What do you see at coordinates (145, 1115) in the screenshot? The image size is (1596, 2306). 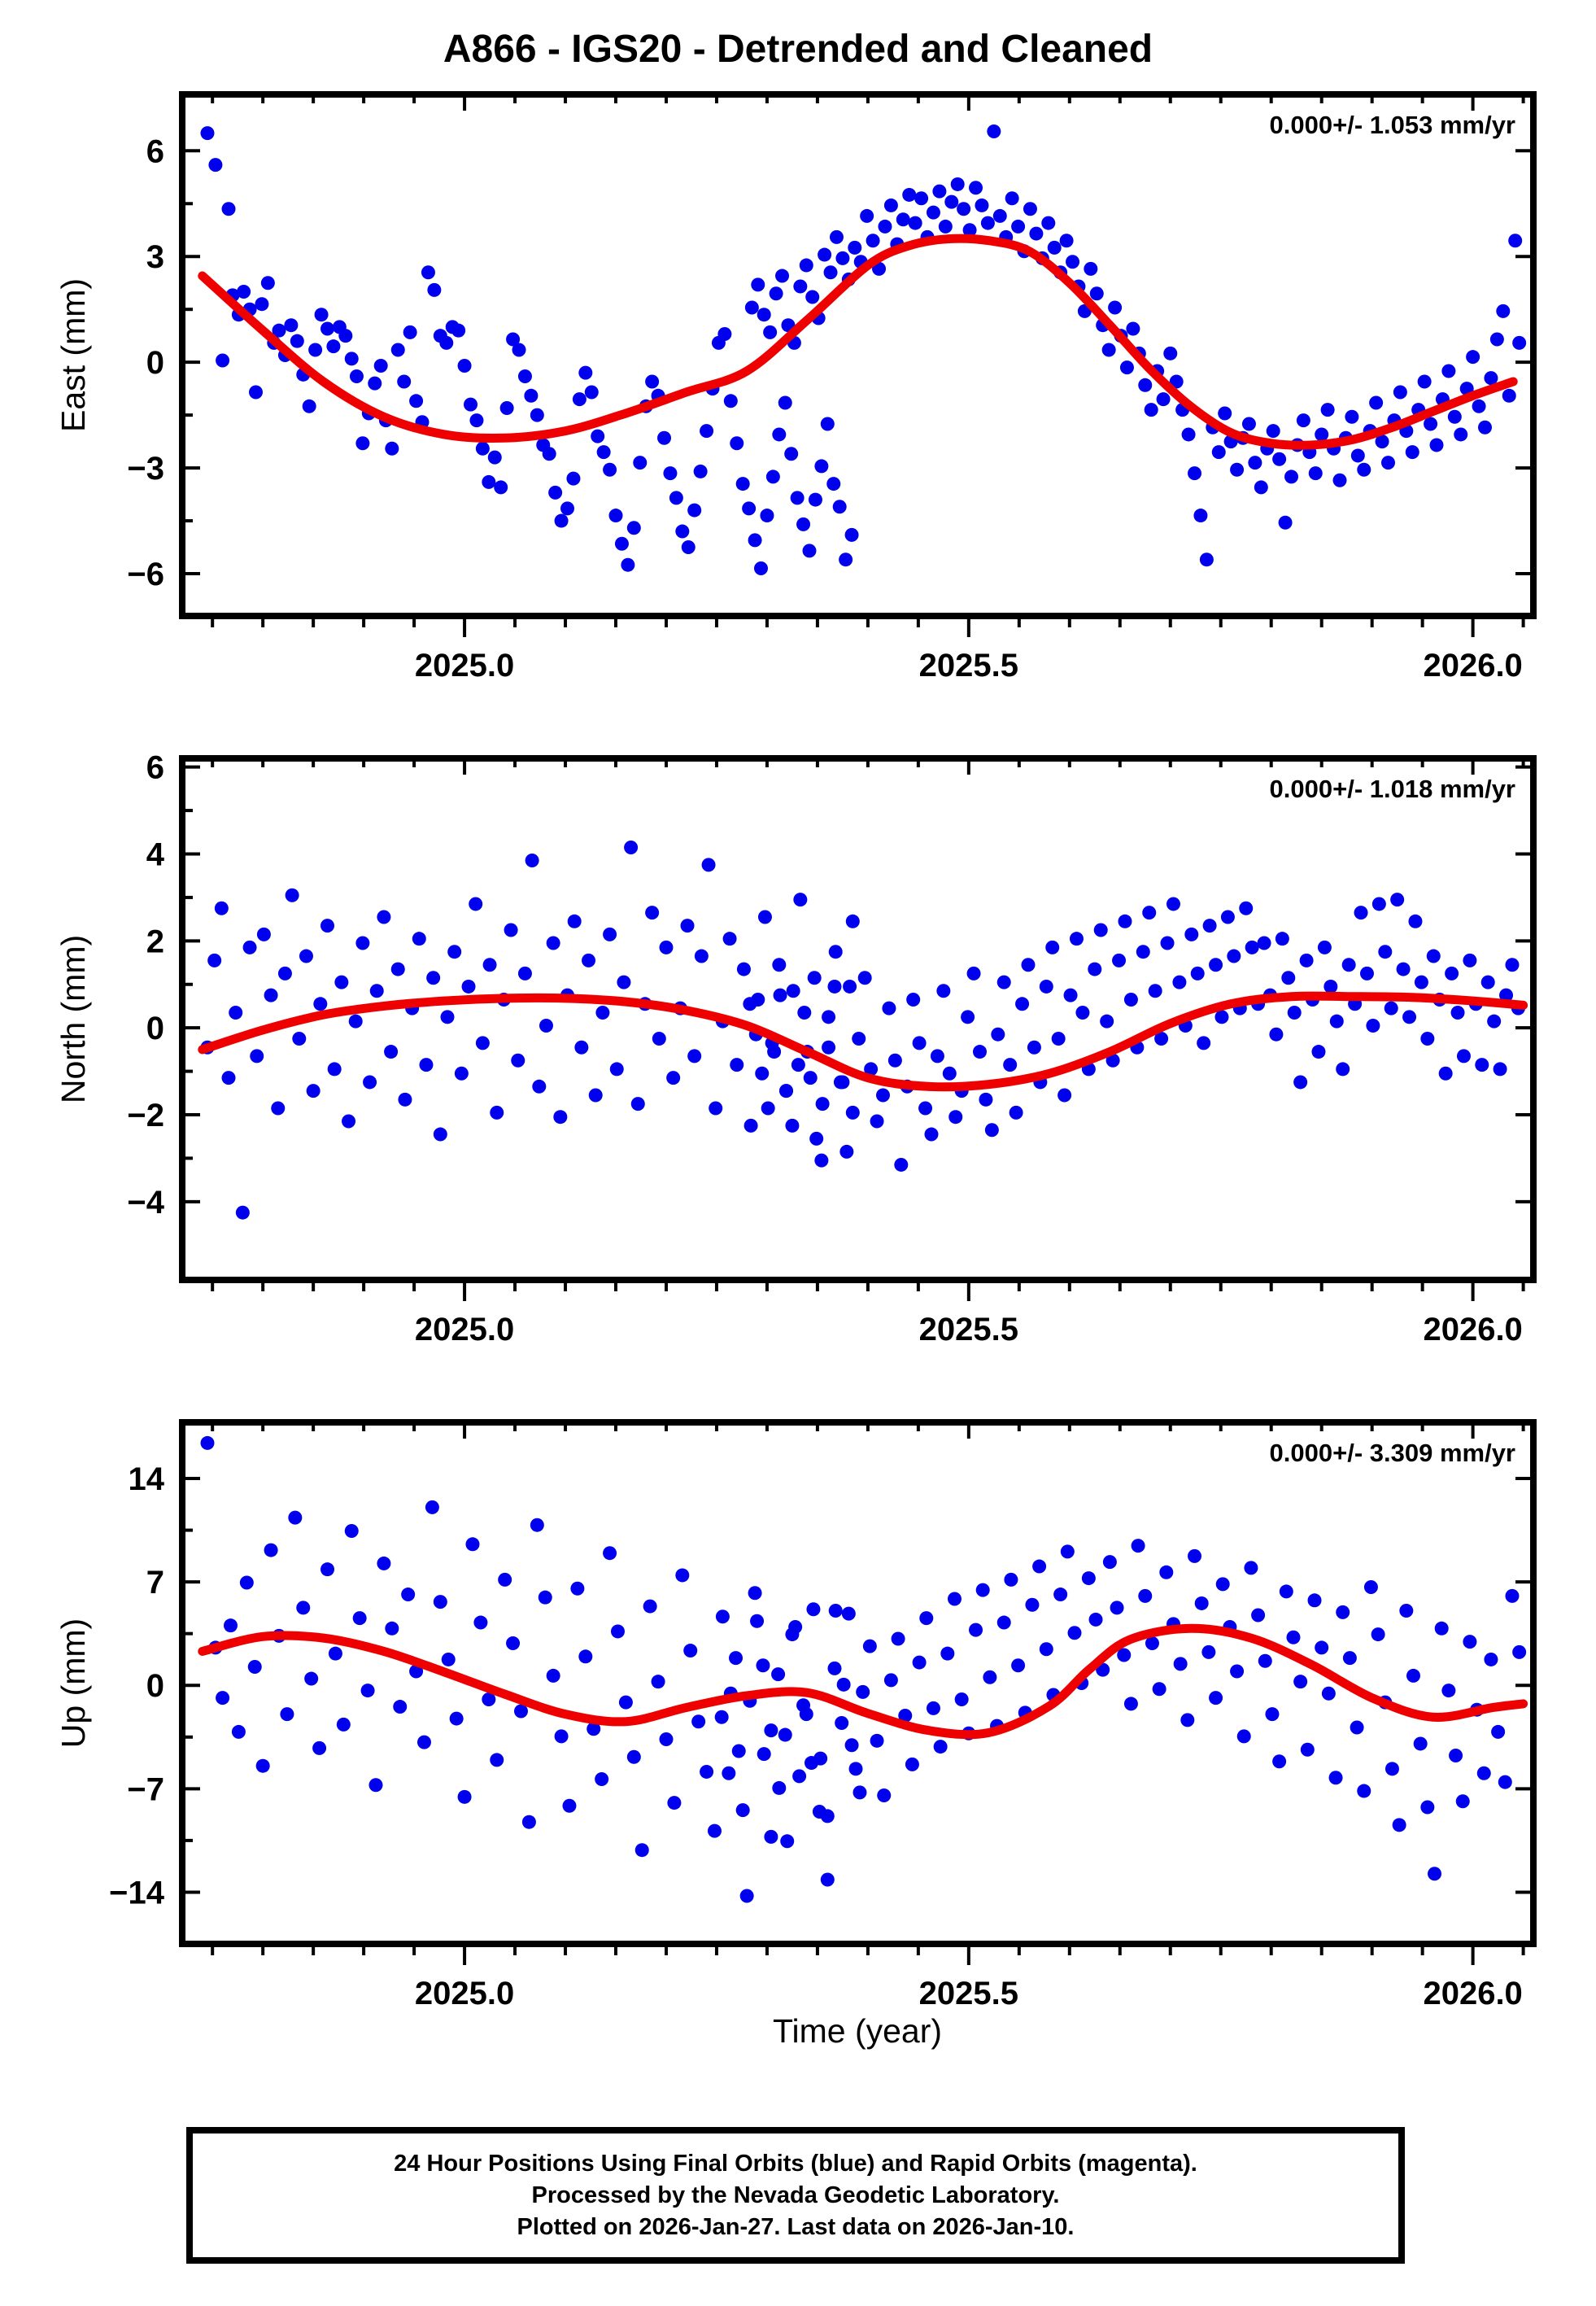 I see `y-tick-label-north: −2` at bounding box center [145, 1115].